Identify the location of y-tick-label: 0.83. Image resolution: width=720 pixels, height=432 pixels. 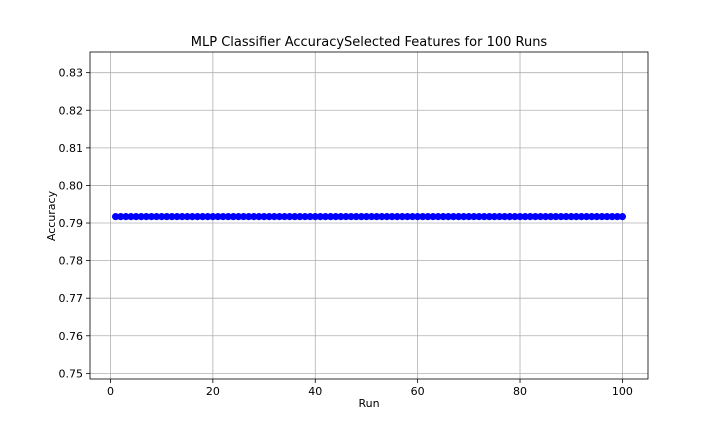
(71, 73).